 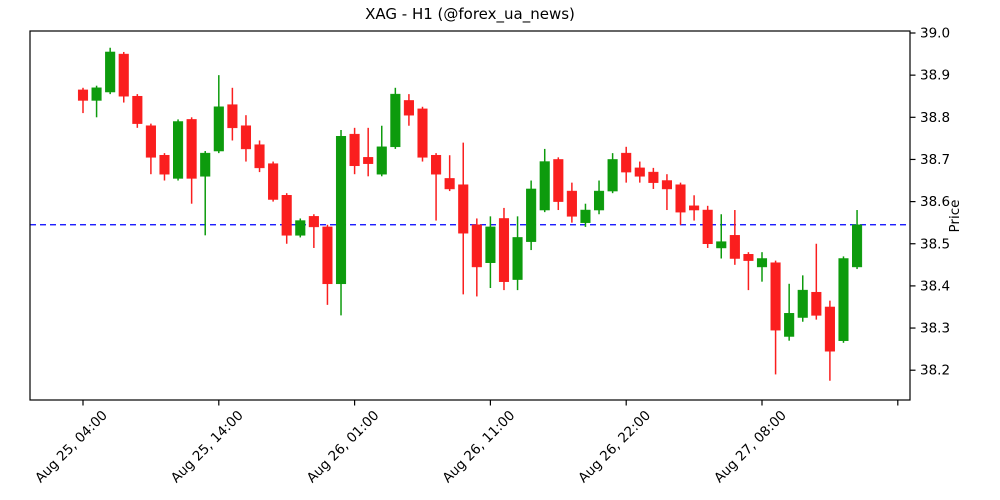 I want to click on y-axis-label: Price, so click(x=955, y=216).